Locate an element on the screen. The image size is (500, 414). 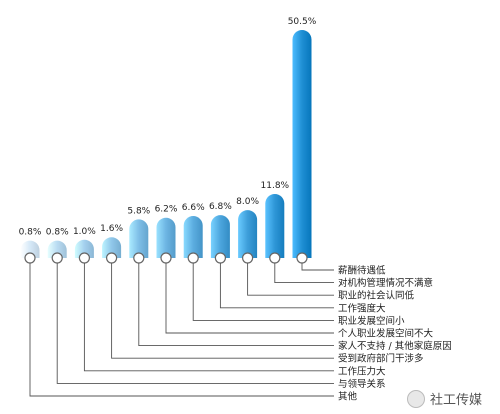
value-label: 1.6% is located at coordinates (111, 229).